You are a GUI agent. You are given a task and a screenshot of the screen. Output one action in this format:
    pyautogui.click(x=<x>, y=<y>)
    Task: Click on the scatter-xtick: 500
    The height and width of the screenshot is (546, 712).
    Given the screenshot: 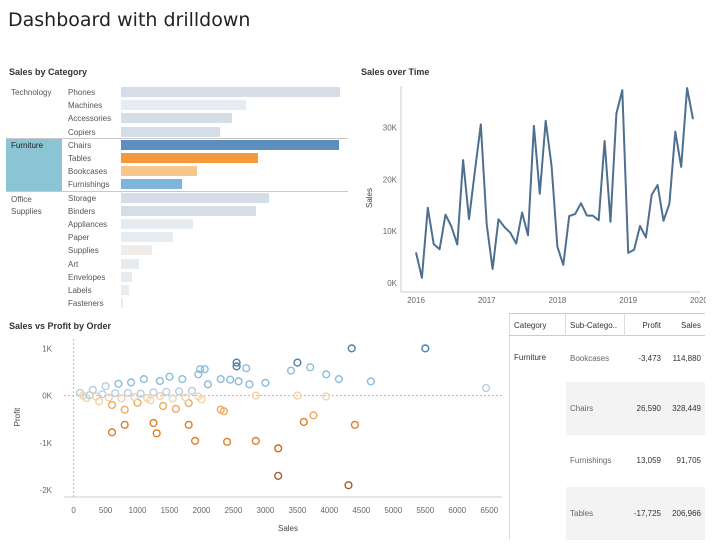 What is the action you would take?
    pyautogui.click(x=106, y=510)
    